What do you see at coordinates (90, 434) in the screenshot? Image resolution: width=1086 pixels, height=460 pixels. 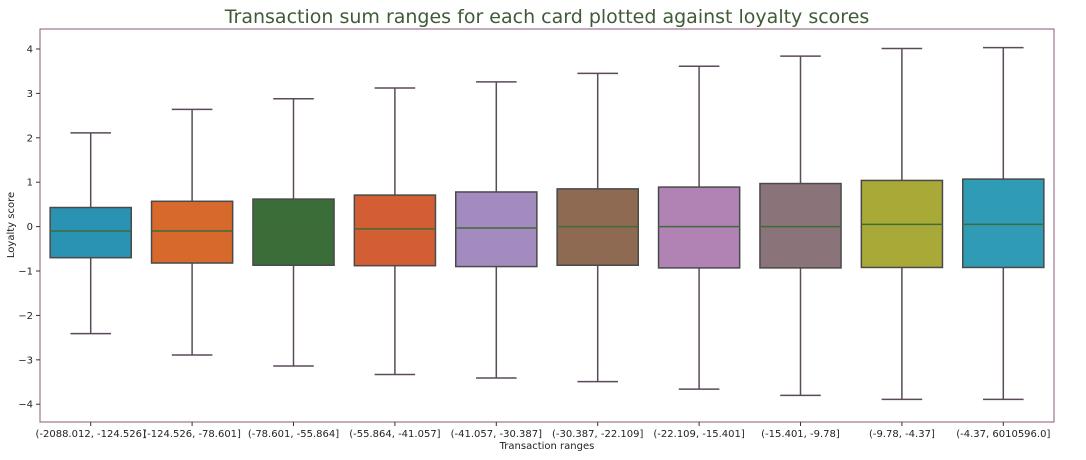 I see `x-tick-label: (-2088.012, -124.526]` at bounding box center [90, 434].